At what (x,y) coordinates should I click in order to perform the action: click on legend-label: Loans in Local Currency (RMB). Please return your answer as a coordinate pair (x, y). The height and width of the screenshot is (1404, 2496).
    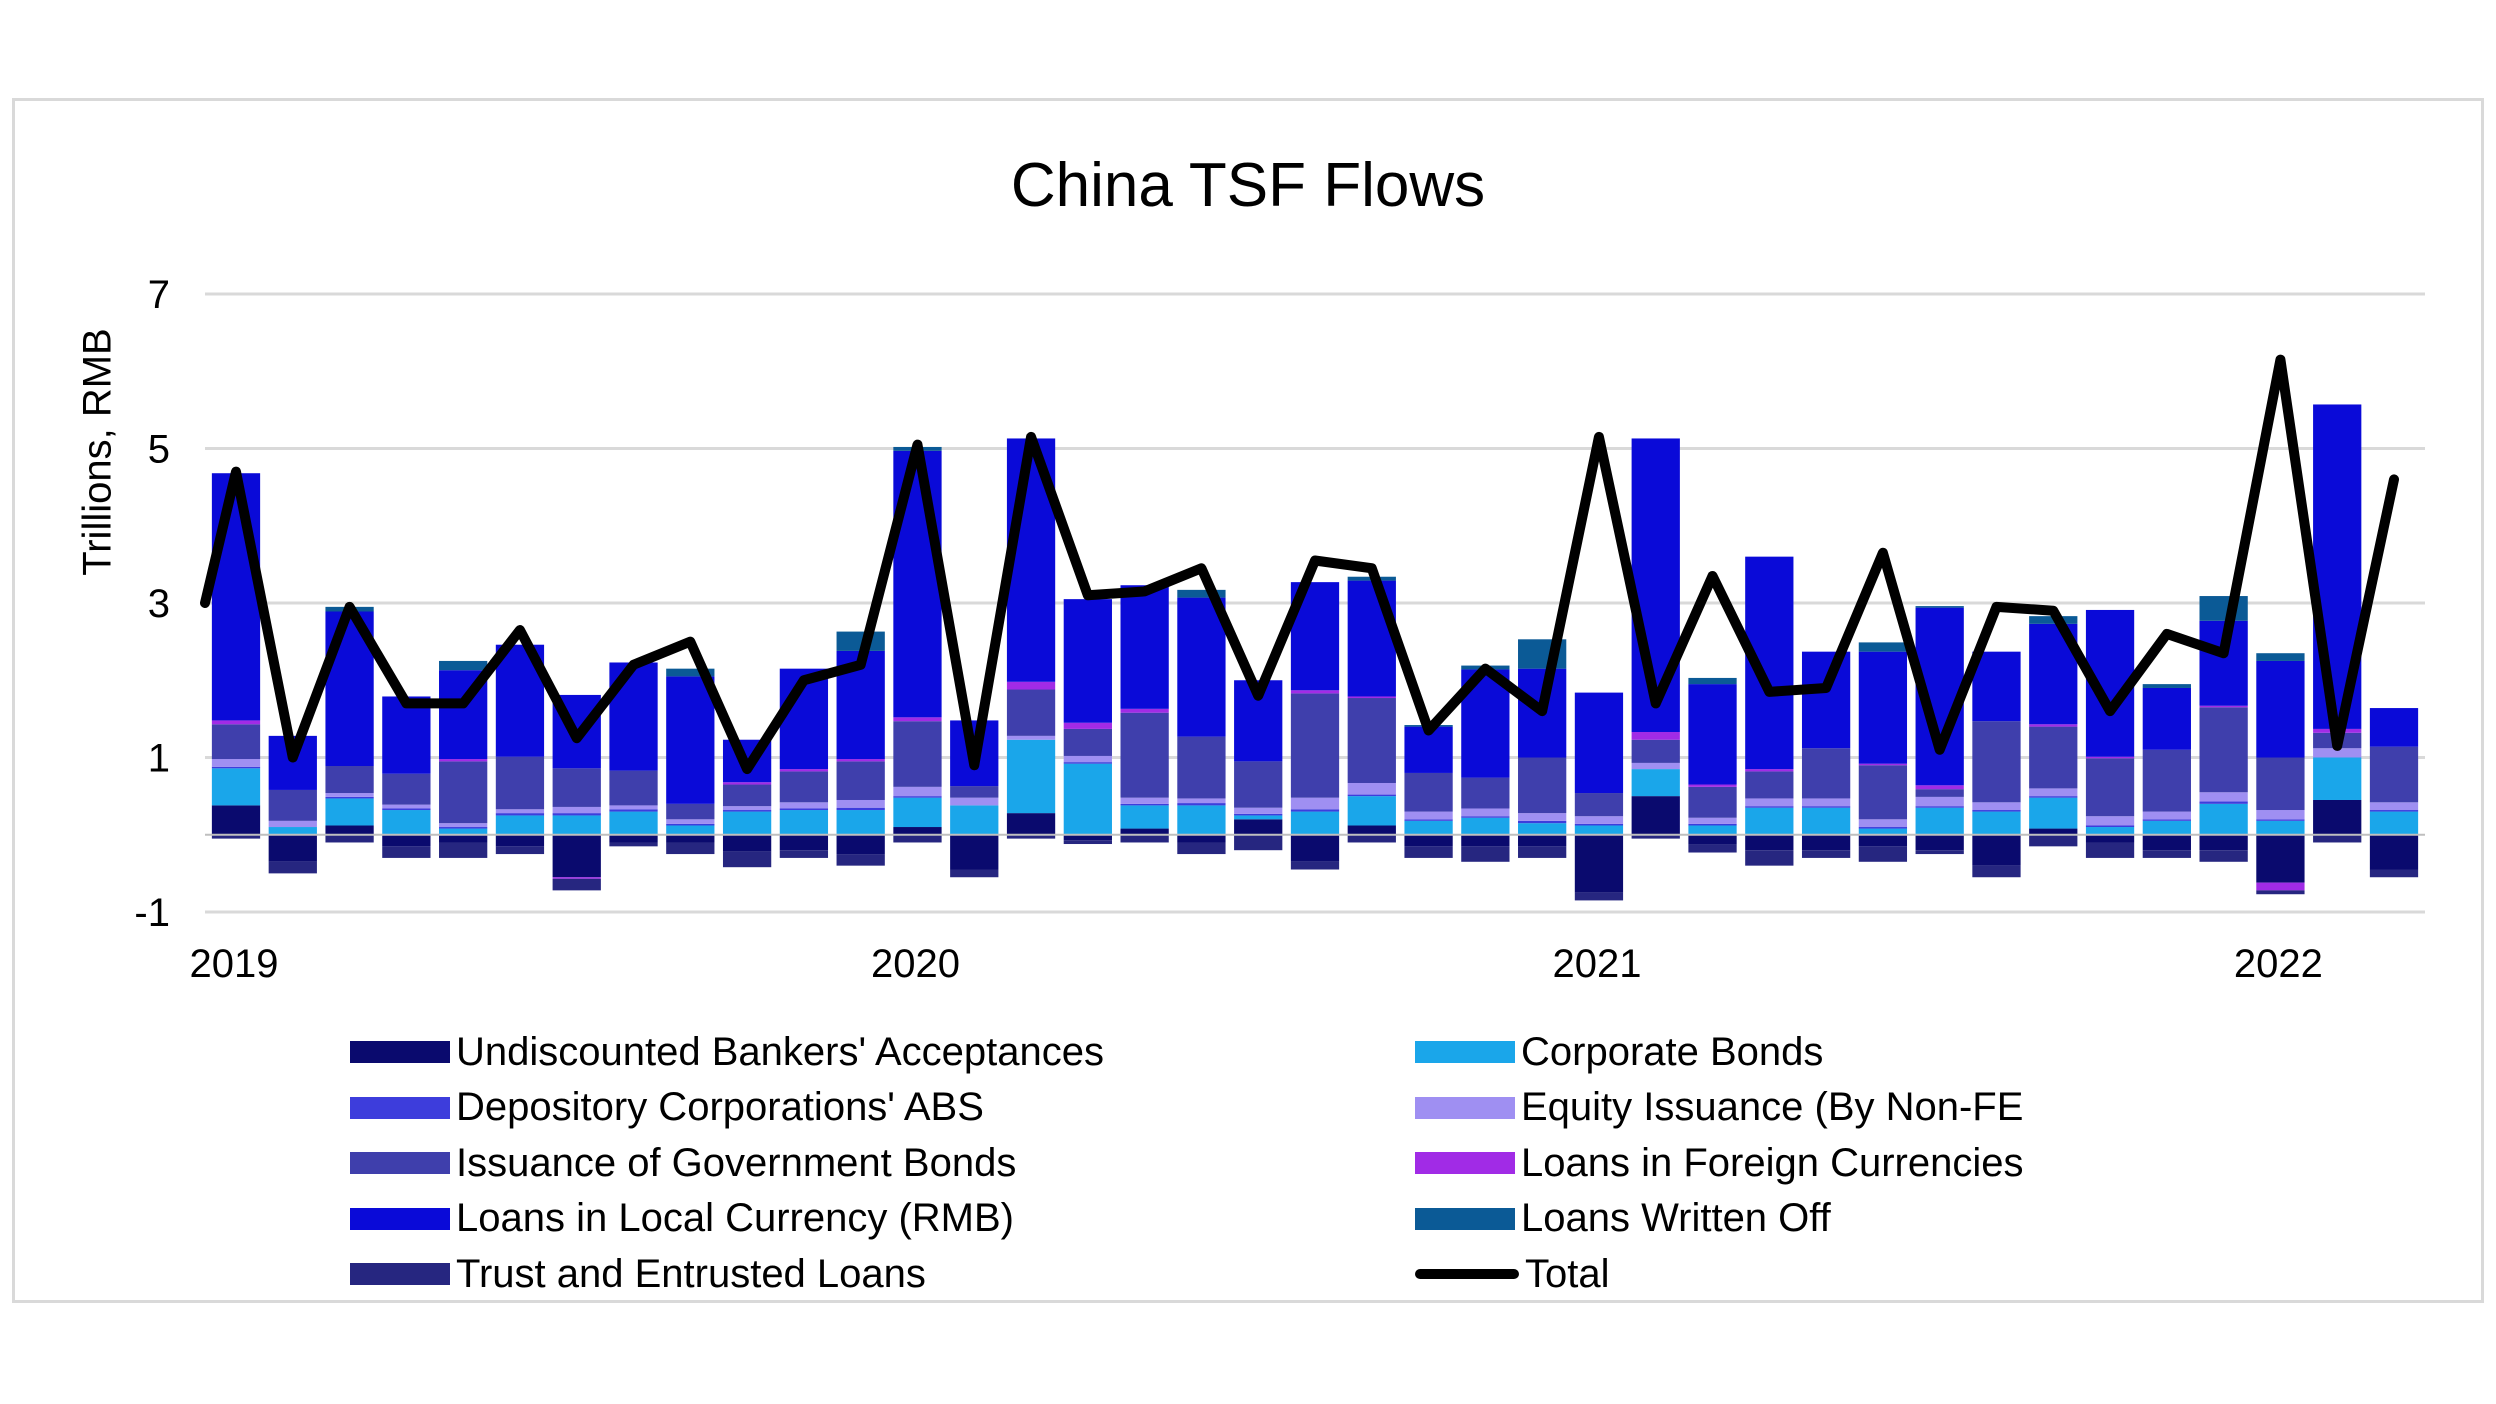
    Looking at the image, I should click on (735, 1218).